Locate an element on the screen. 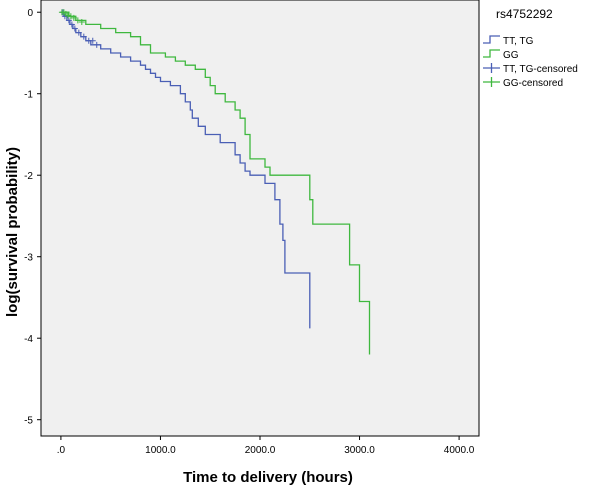 The height and width of the screenshot is (488, 597). x-tick-label: 1000.0 is located at coordinates (160, 450).